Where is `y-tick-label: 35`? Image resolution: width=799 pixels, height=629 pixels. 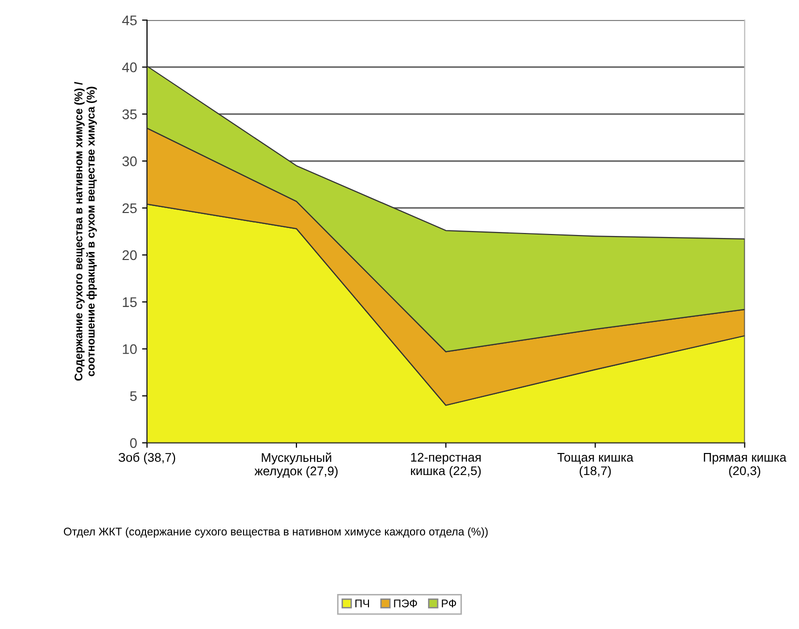 y-tick-label: 35 is located at coordinates (129, 114).